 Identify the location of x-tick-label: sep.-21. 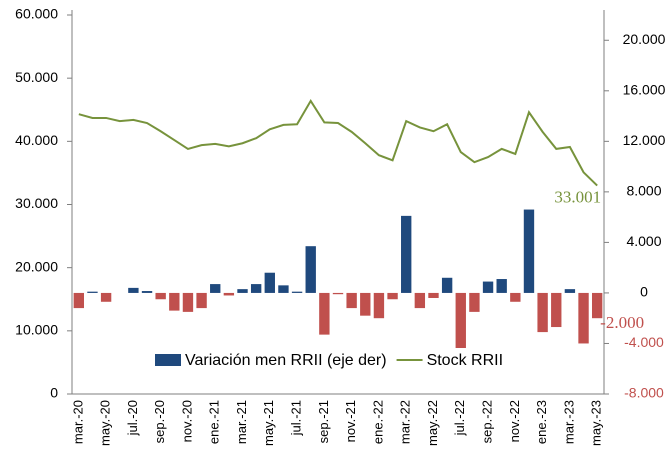
(323, 421).